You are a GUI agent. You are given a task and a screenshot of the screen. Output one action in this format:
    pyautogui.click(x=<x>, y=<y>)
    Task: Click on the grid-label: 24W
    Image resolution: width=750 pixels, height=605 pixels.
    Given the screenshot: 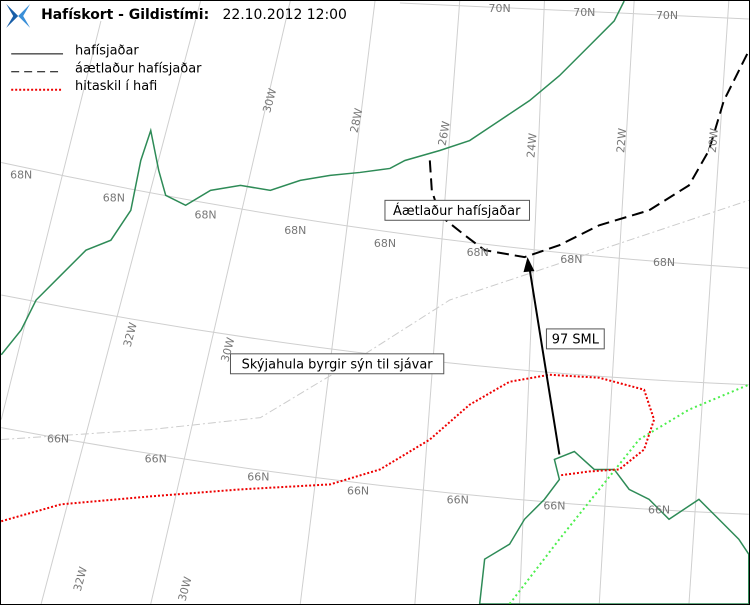 What is the action you would take?
    pyautogui.click(x=531, y=145)
    